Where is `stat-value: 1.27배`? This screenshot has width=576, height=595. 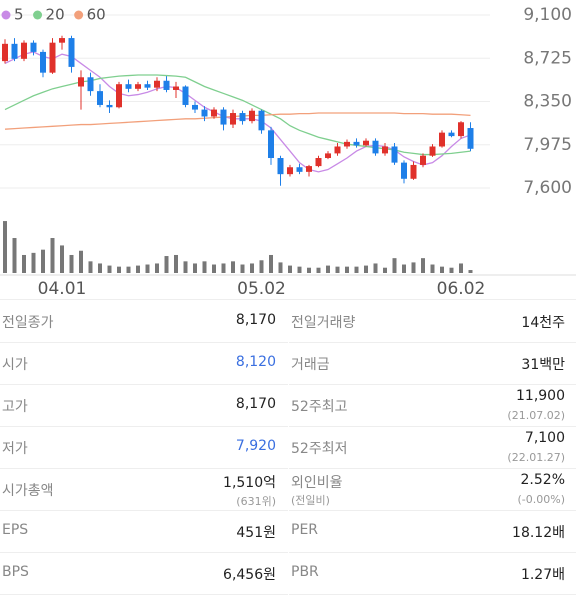
stat-value: 1.27배 is located at coordinates (542, 575).